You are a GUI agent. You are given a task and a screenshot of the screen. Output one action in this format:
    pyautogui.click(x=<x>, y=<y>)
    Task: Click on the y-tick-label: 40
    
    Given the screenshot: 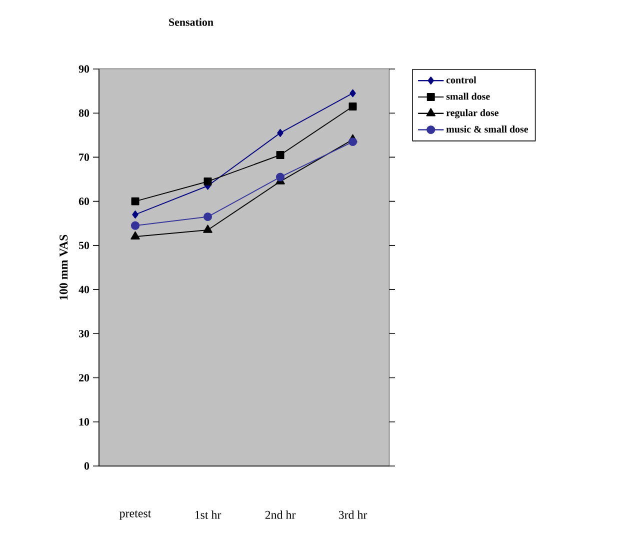 What is the action you would take?
    pyautogui.click(x=84, y=290)
    